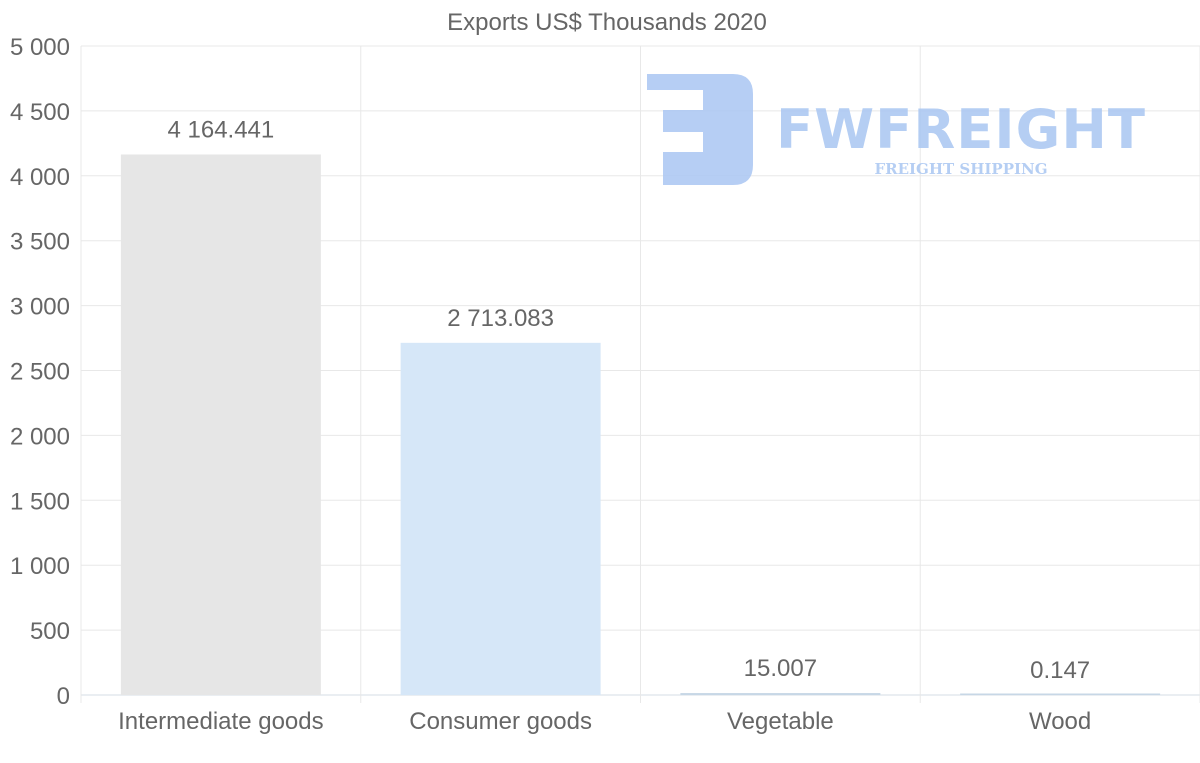  I want to click on y-tick-label: 3 500, so click(40, 242).